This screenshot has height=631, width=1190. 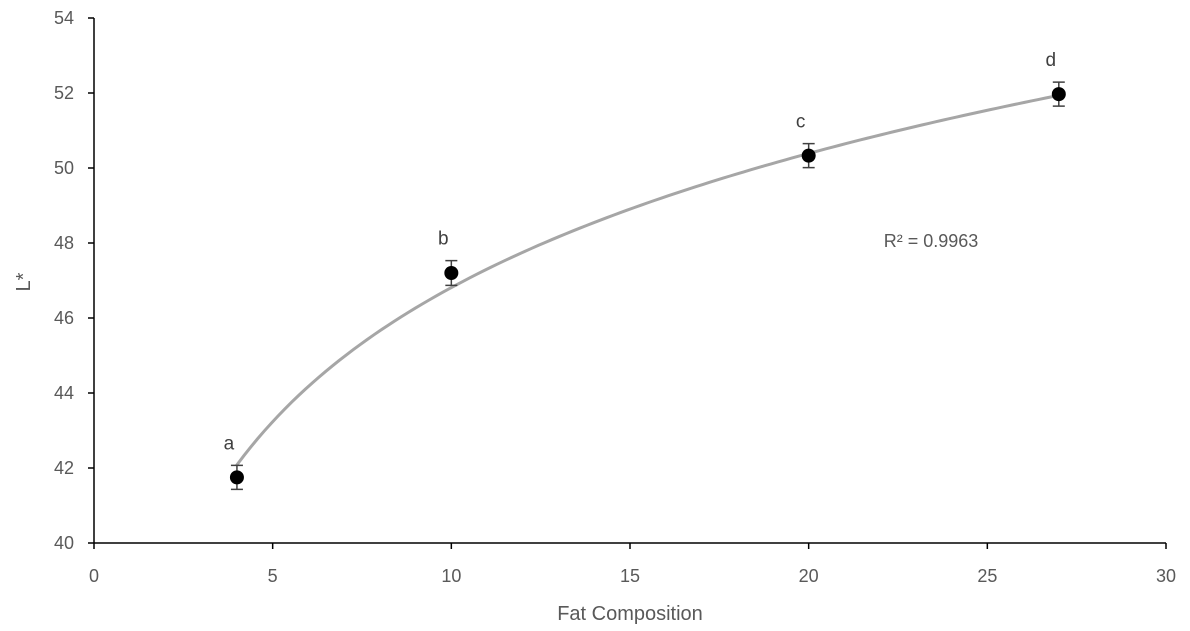 What do you see at coordinates (64, 468) in the screenshot?
I see `y-tick-label: 42` at bounding box center [64, 468].